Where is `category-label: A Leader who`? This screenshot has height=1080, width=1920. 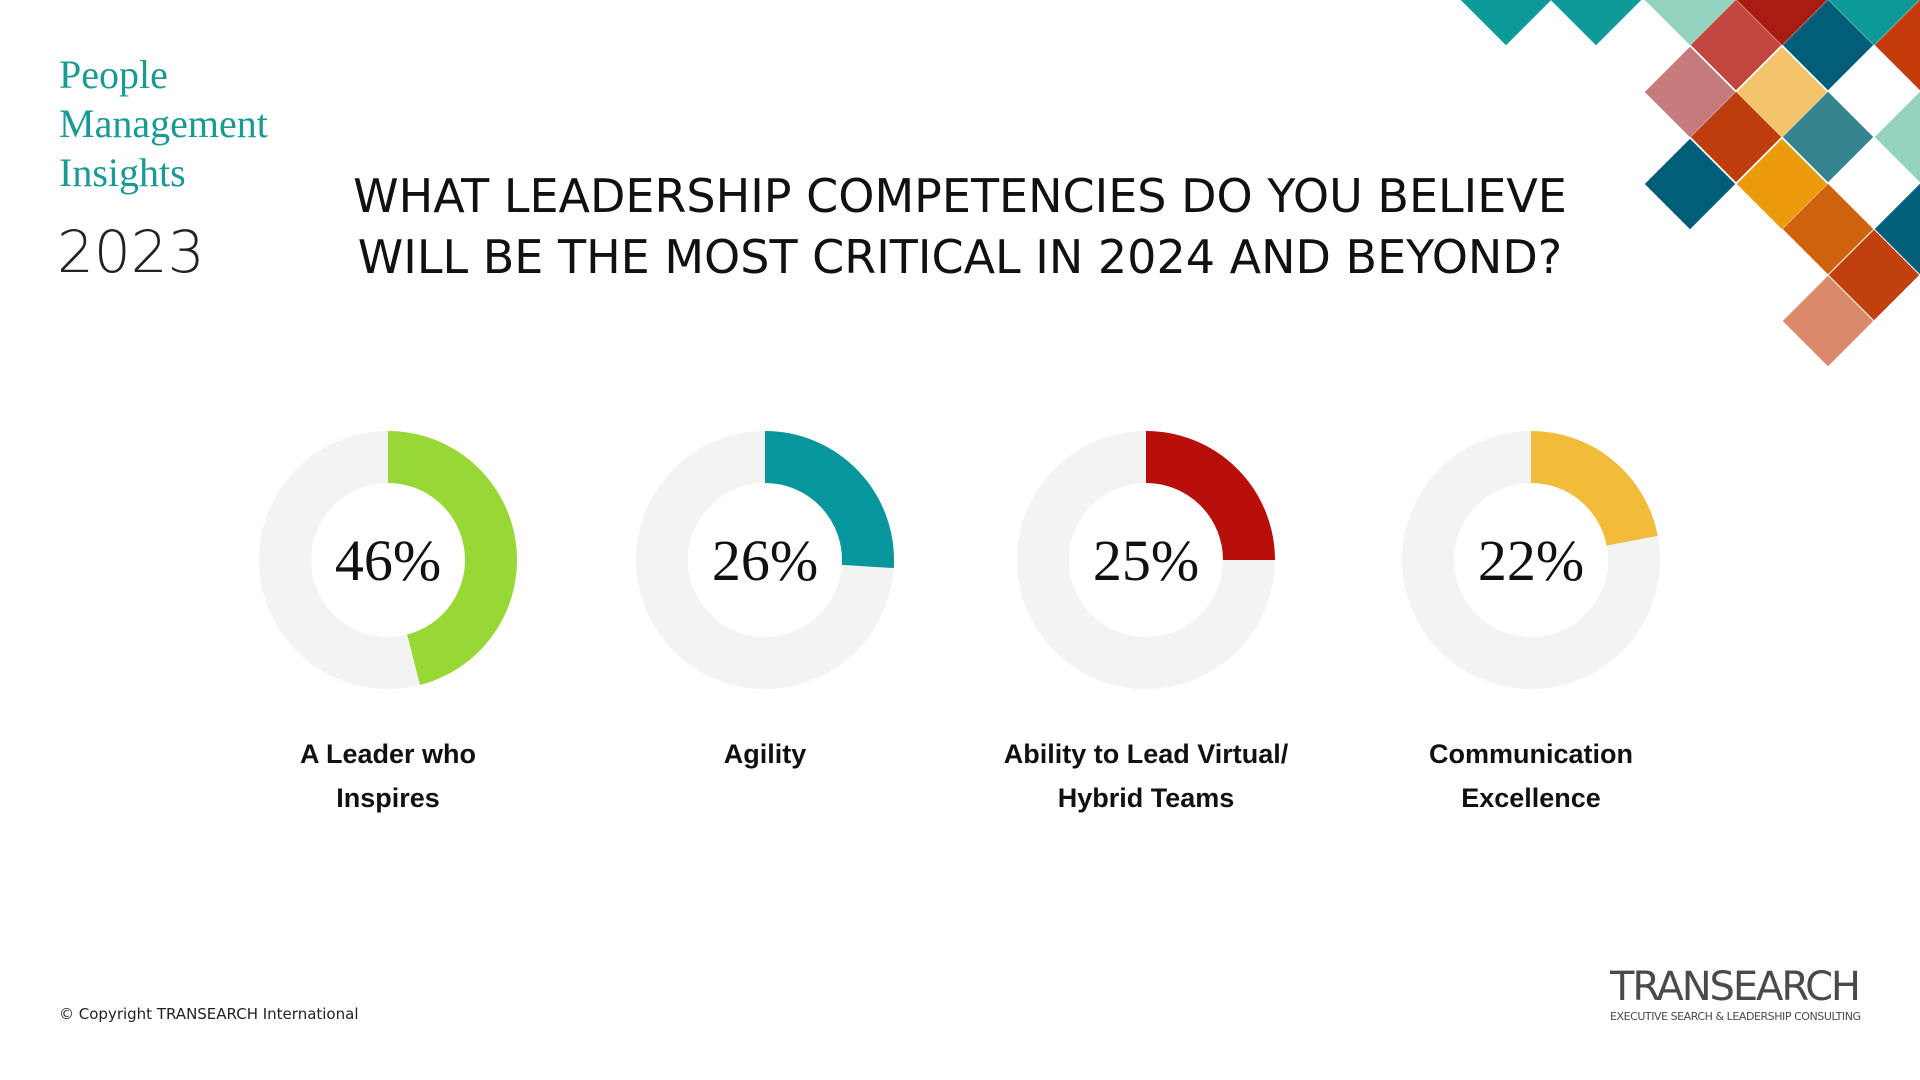
category-label: A Leader who is located at coordinates (388, 754).